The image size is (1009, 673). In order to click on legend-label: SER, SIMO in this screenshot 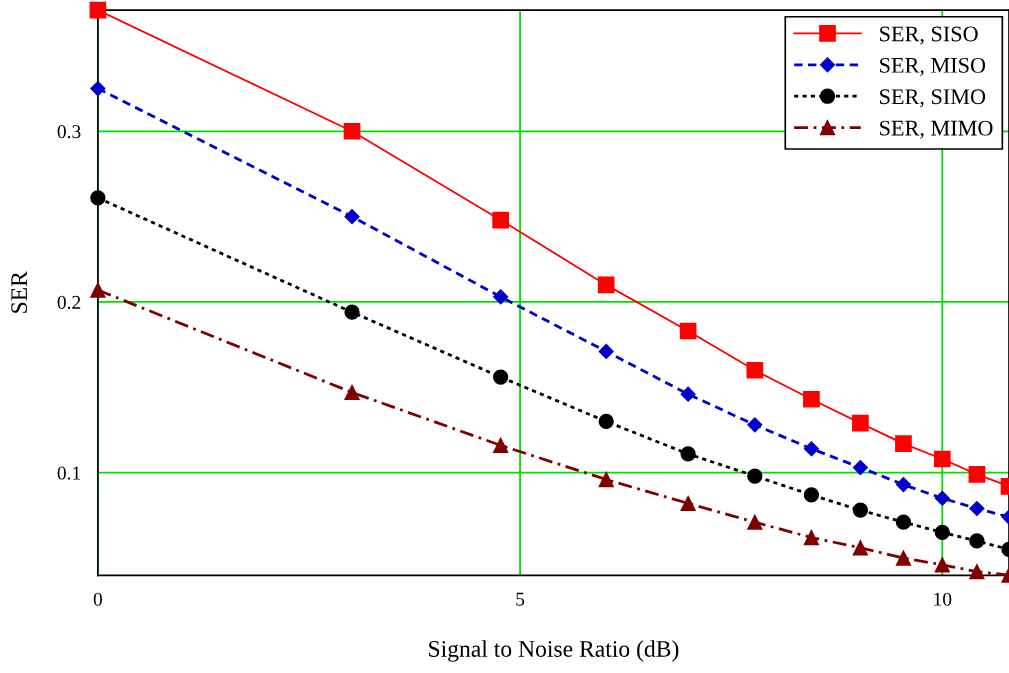, I will do `click(933, 98)`.